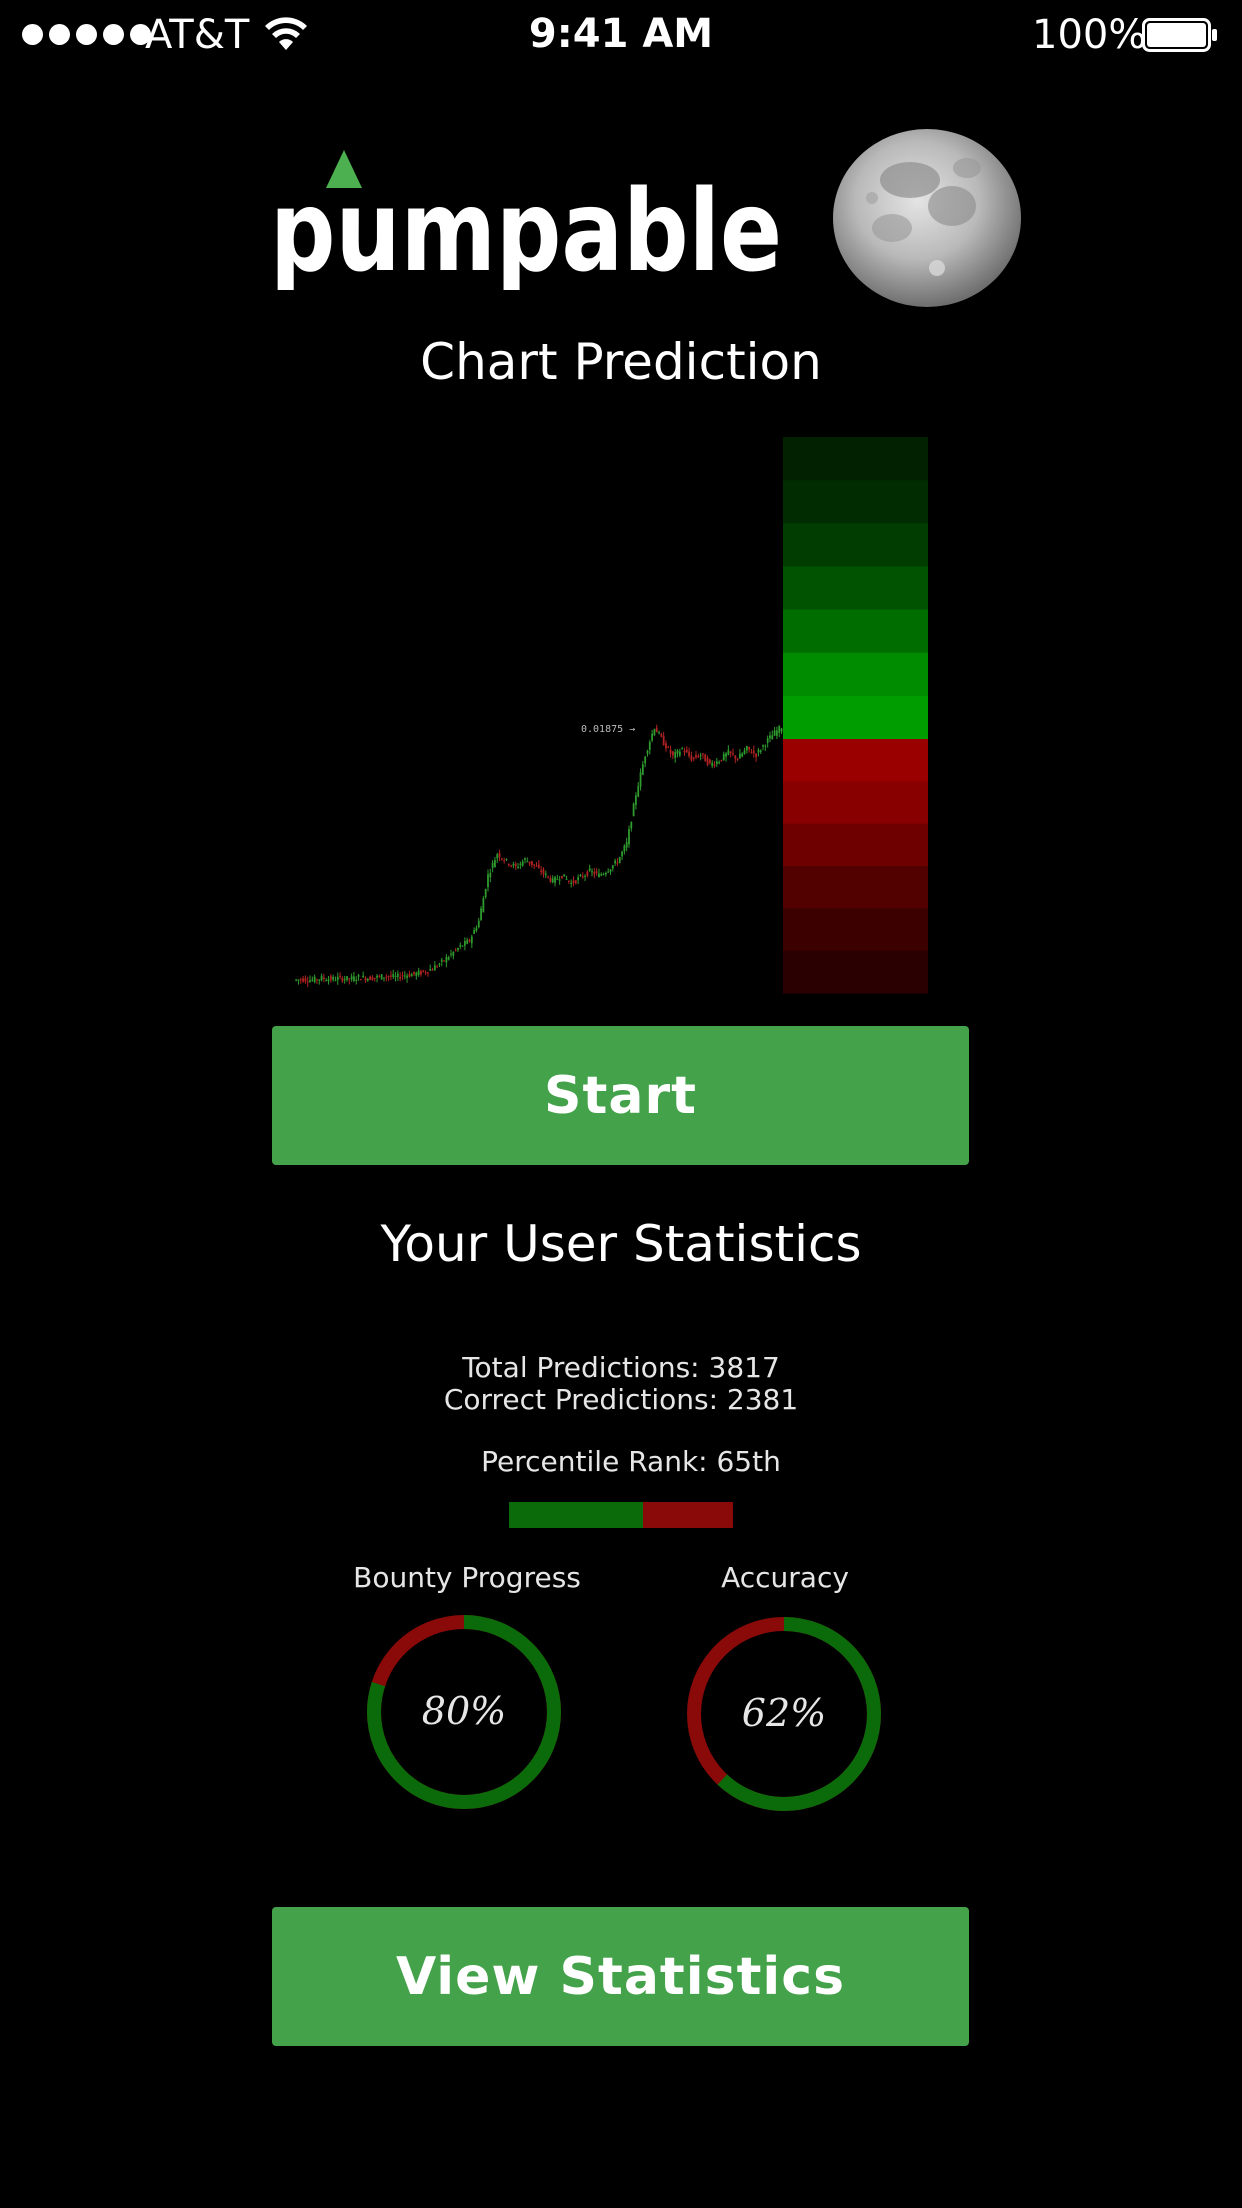  What do you see at coordinates (620, 1095) in the screenshot?
I see `start-button: Start` at bounding box center [620, 1095].